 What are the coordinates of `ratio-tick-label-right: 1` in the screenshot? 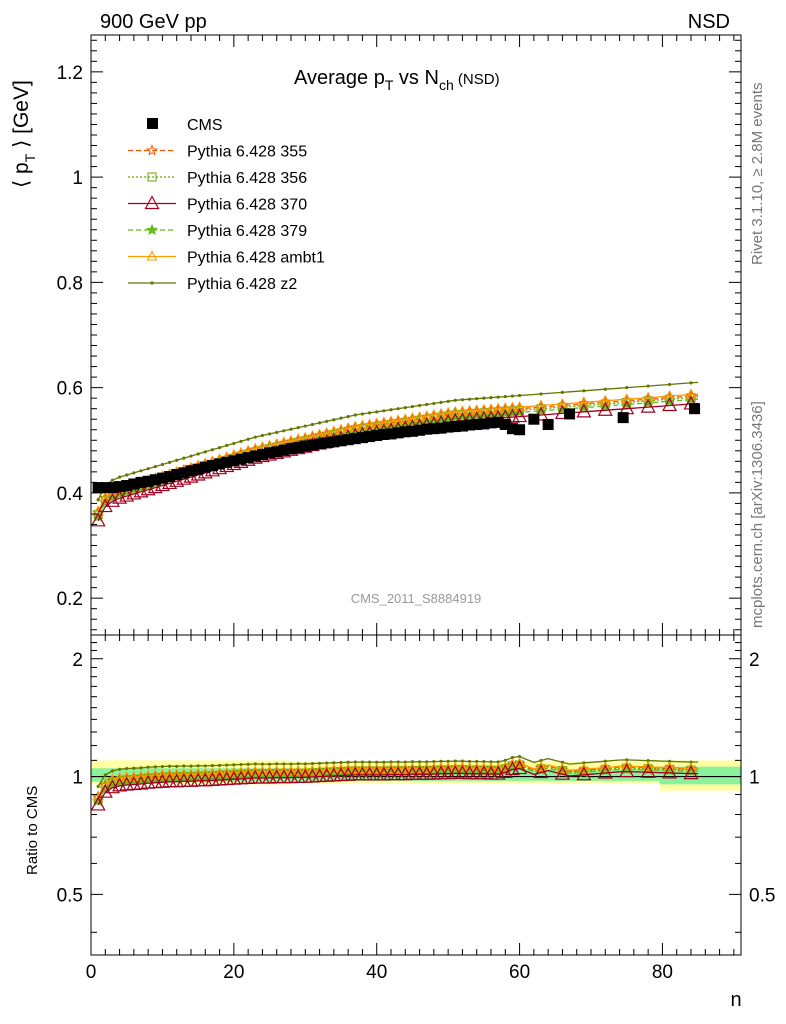 It's located at (754, 778).